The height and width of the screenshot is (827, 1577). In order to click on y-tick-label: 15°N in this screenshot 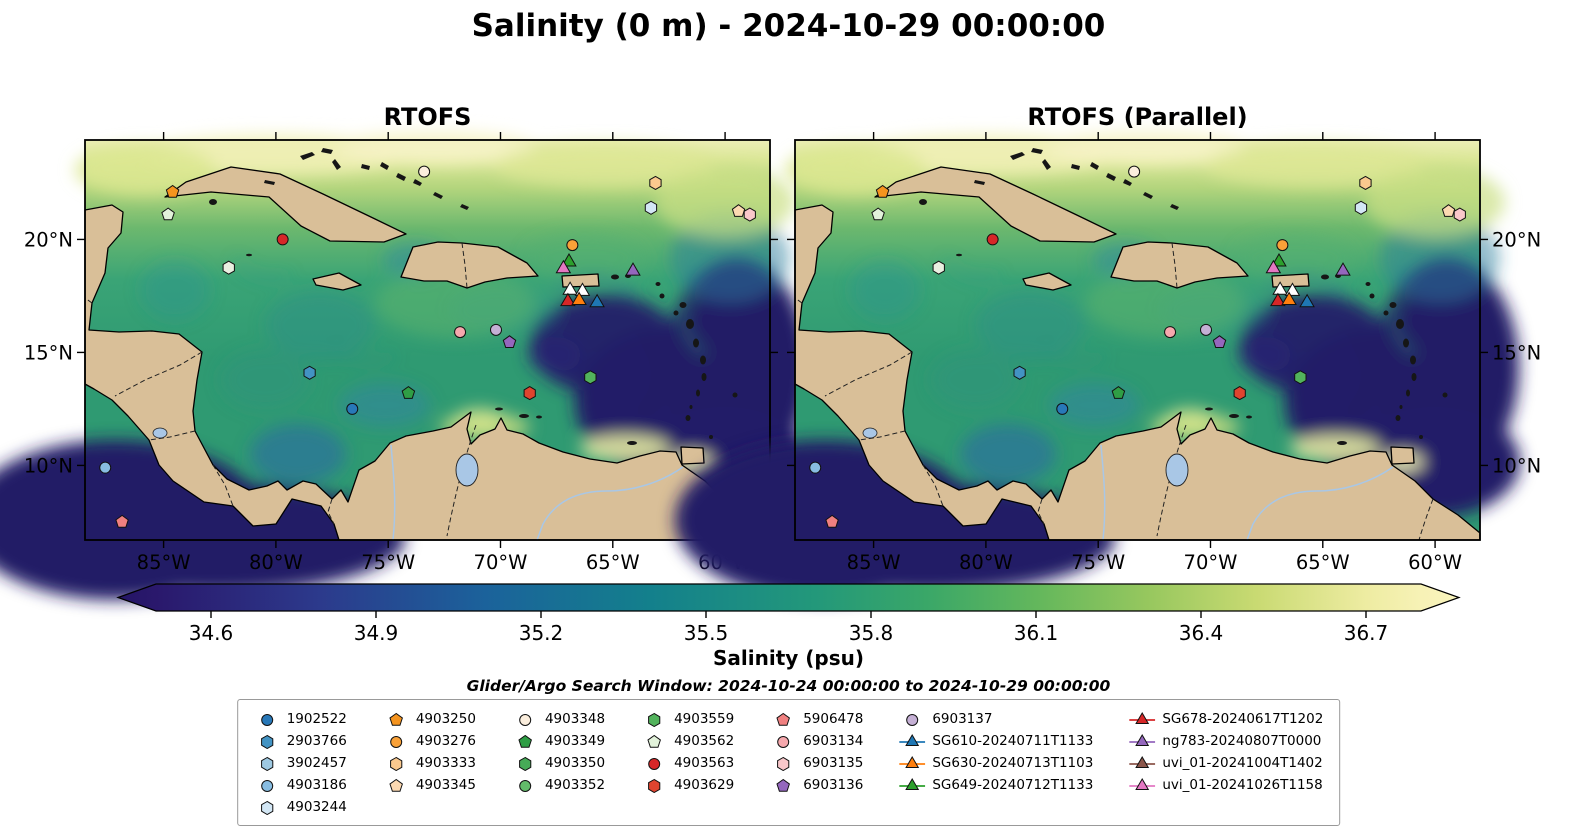, I will do `click(48, 352)`.